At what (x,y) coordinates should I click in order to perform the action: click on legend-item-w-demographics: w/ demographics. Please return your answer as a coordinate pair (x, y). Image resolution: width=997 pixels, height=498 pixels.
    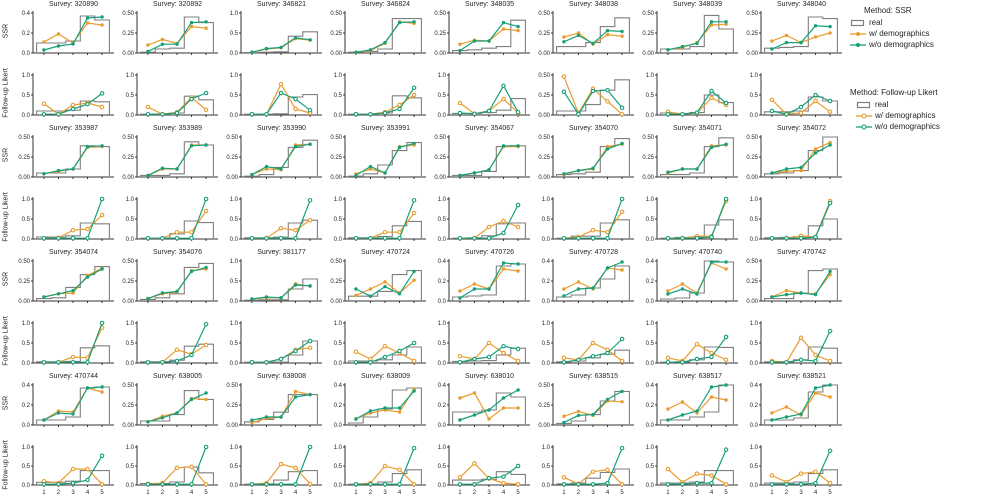
    Looking at the image, I should click on (895, 115).